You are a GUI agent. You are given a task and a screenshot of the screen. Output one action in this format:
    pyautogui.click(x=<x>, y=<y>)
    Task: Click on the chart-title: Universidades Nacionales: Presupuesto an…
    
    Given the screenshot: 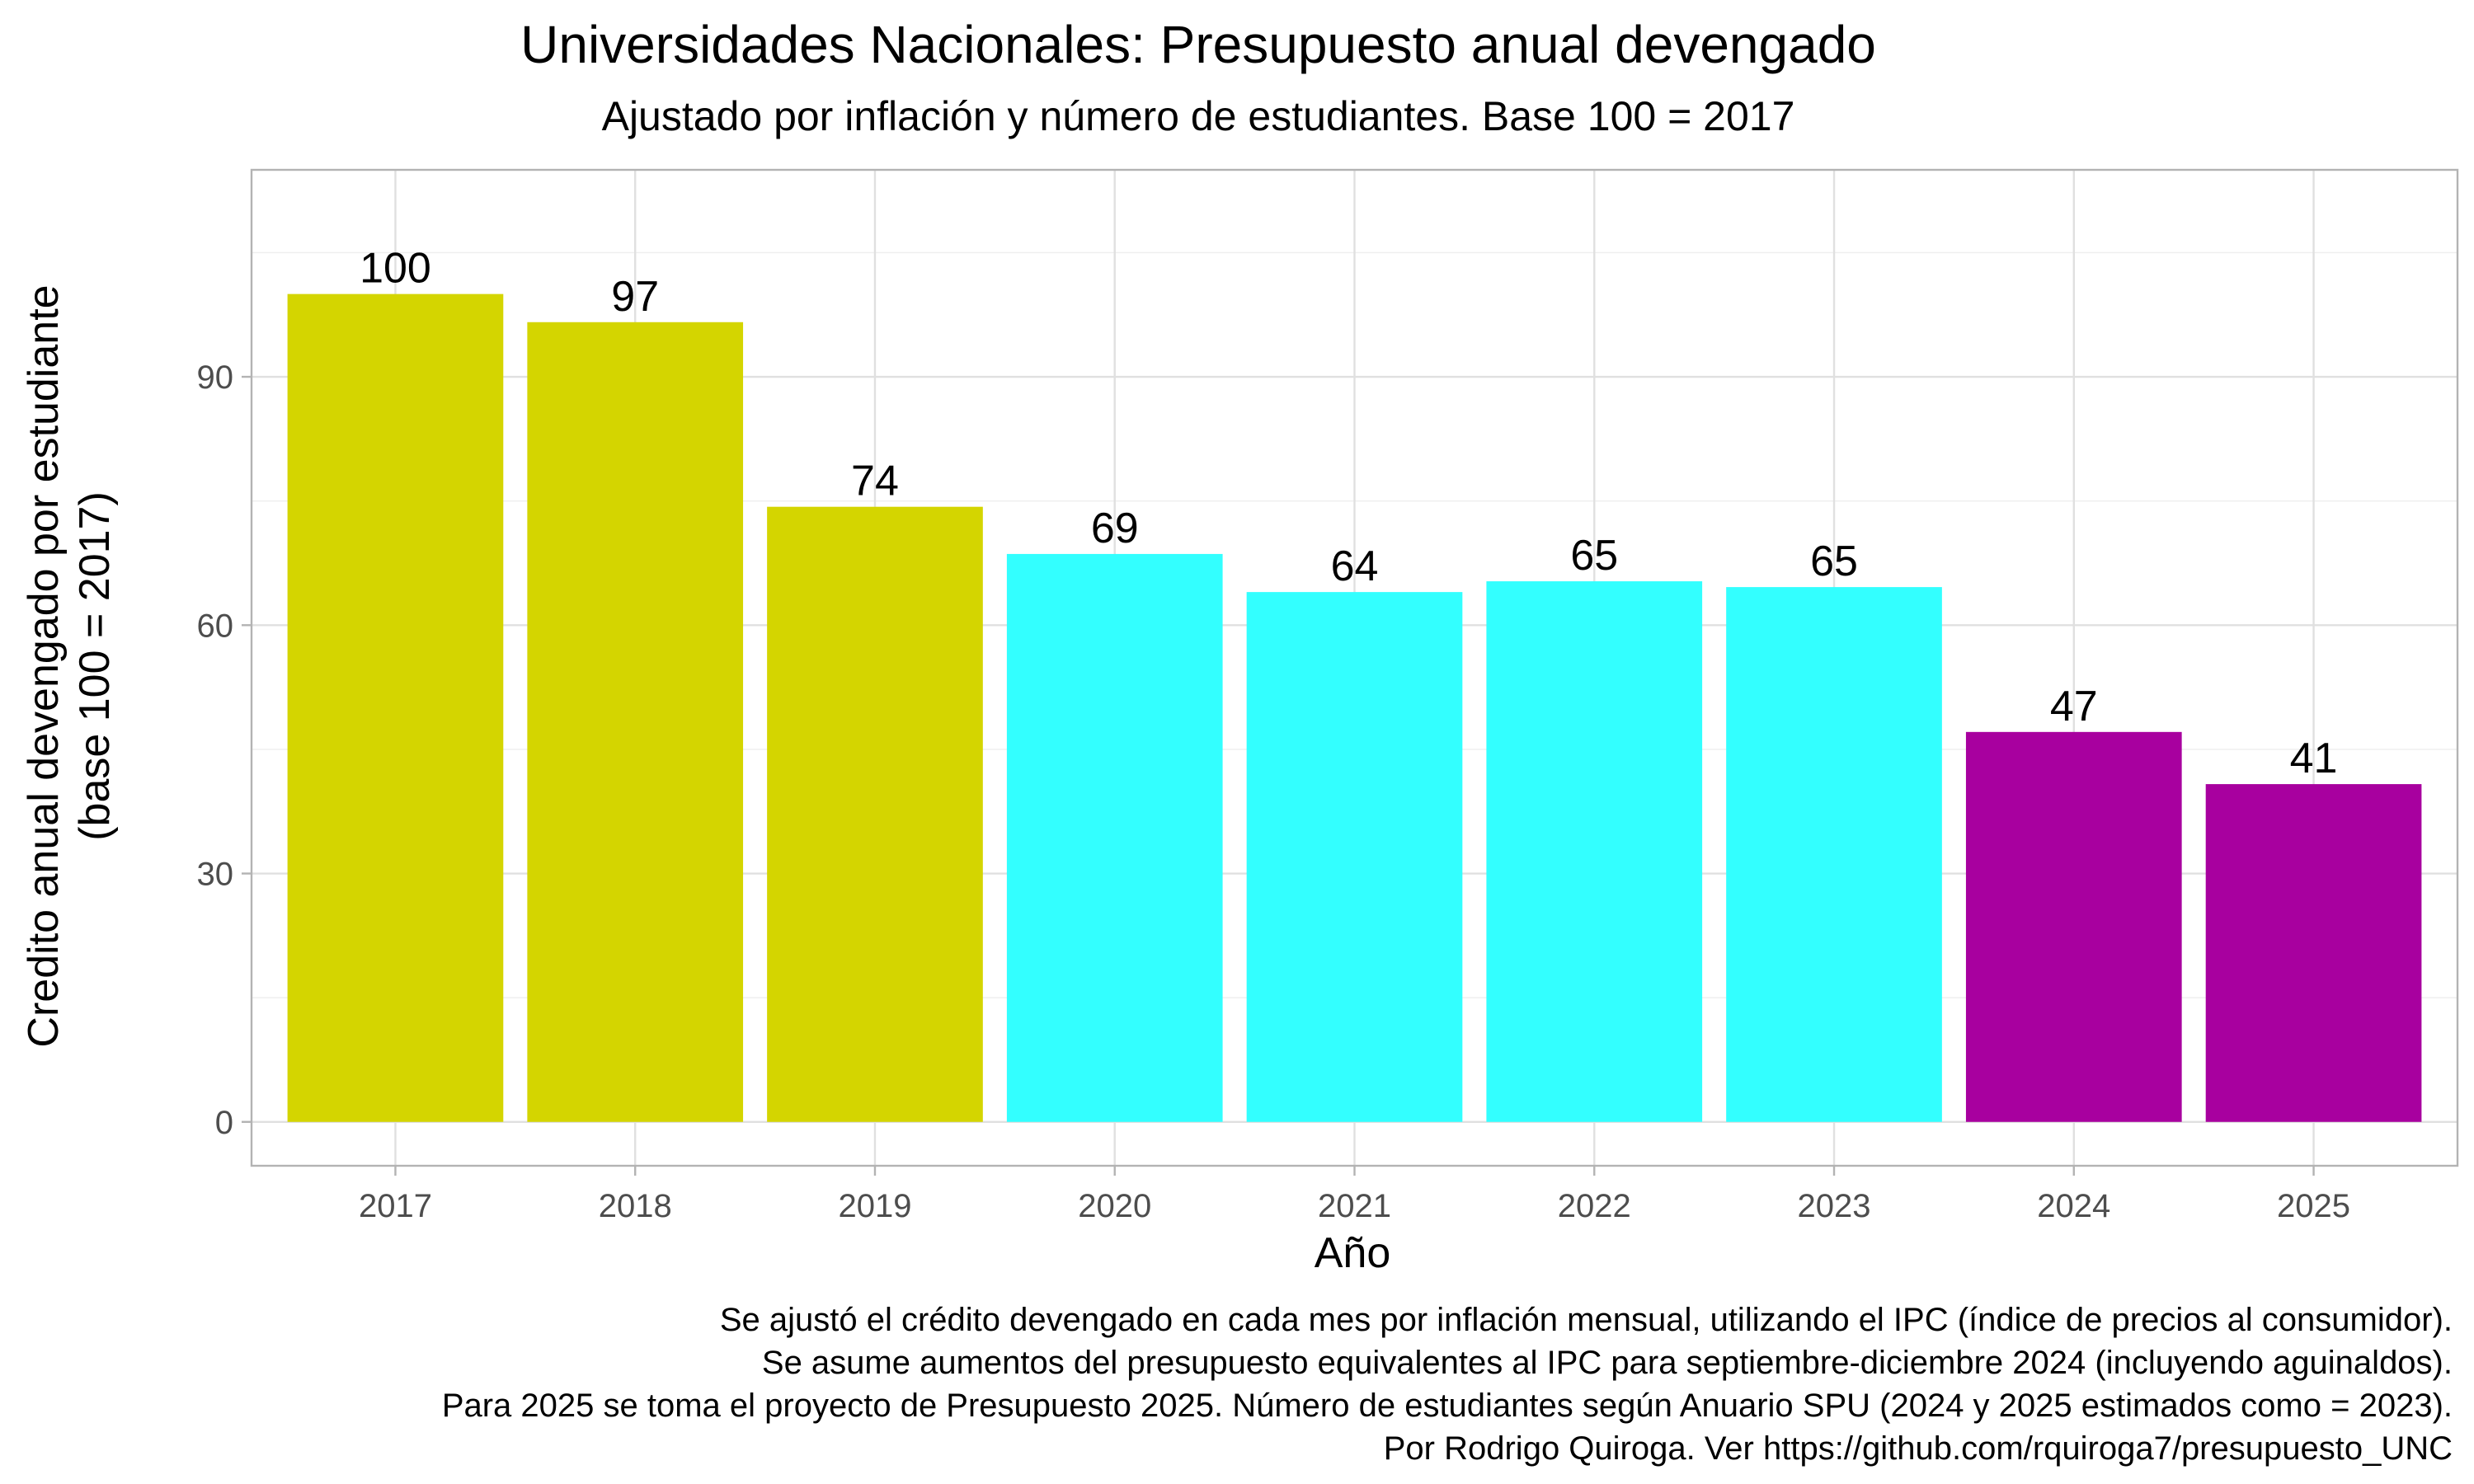 What is the action you would take?
    pyautogui.click(x=1198, y=44)
    